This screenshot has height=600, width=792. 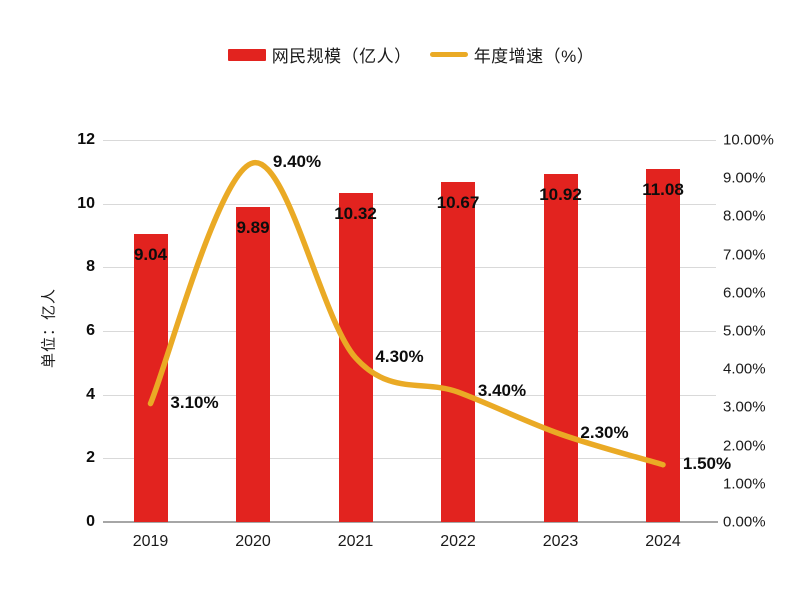 I want to click on bar-2021, so click(x=355, y=357).